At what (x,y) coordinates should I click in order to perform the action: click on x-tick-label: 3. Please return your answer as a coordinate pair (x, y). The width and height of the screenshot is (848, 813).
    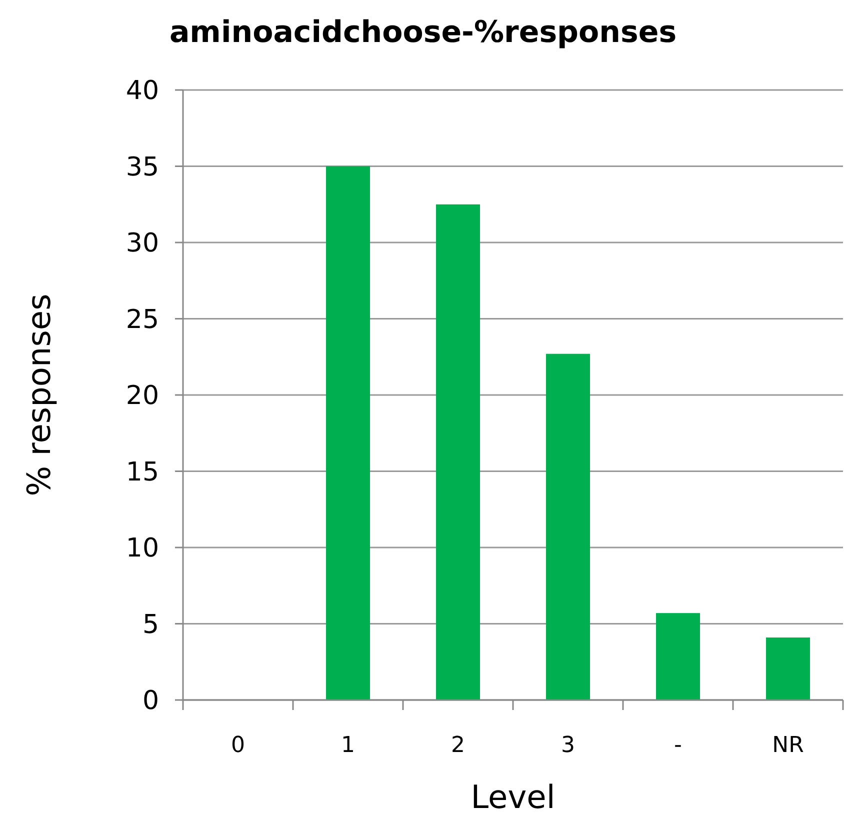
    Looking at the image, I should click on (568, 745).